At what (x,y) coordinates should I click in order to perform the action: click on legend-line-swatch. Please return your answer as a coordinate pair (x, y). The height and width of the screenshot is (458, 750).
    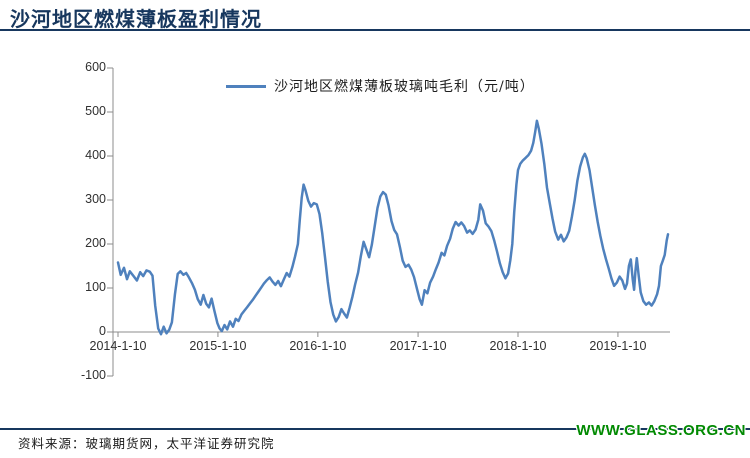
    Looking at the image, I should click on (246, 86).